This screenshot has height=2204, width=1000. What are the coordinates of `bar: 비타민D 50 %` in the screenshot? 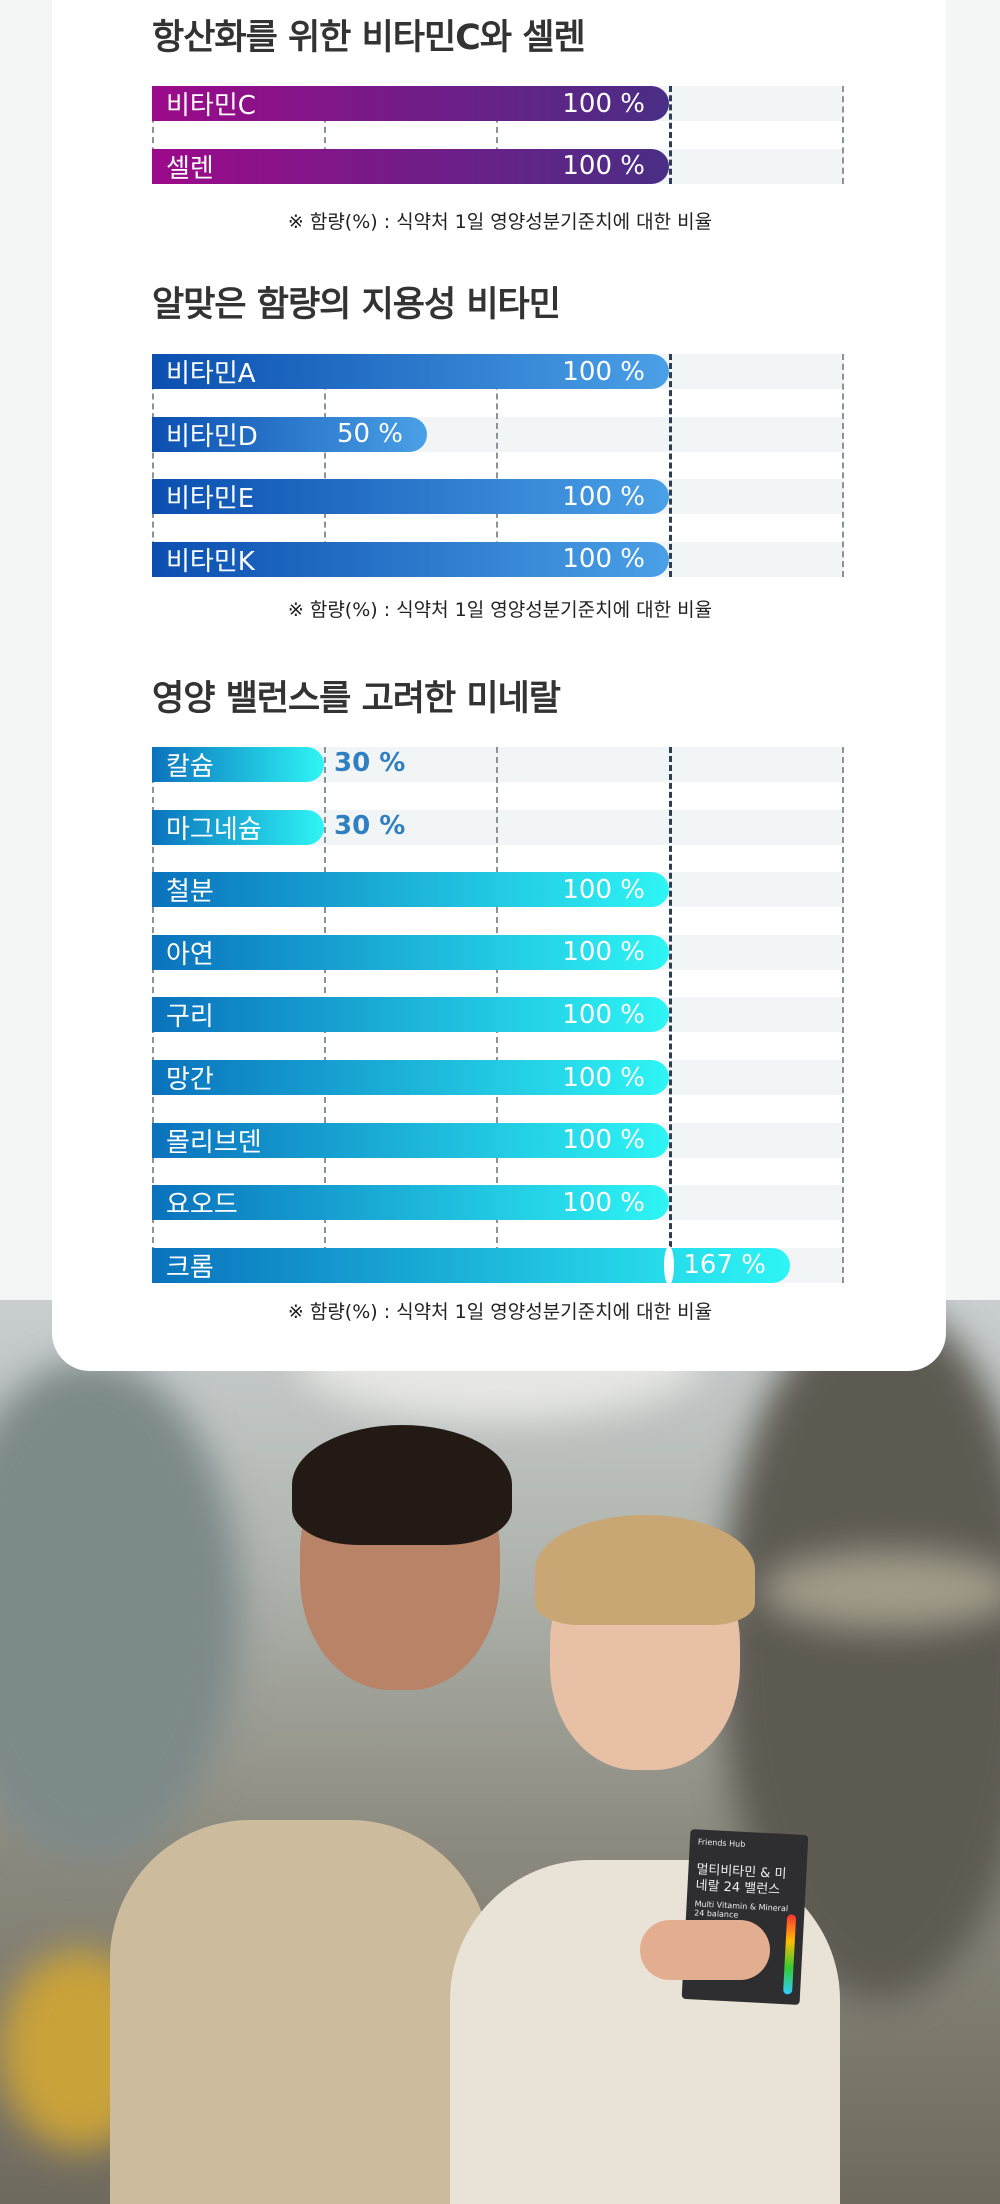 It's located at (289, 434).